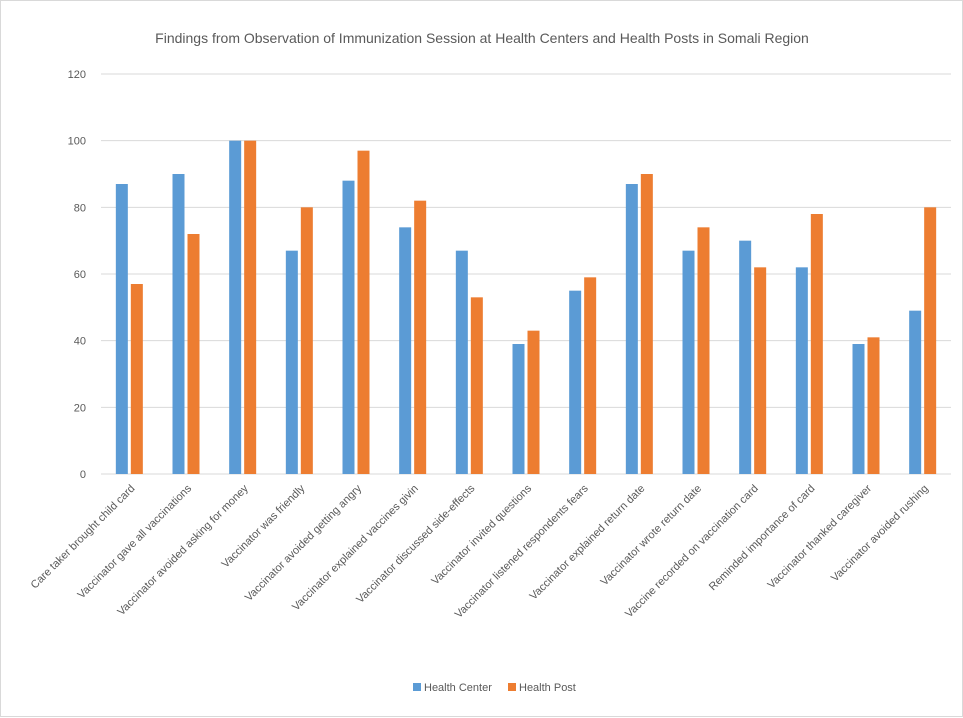 The height and width of the screenshot is (718, 963). I want to click on x-category-label: Vaccinator invited questions, so click(481, 534).